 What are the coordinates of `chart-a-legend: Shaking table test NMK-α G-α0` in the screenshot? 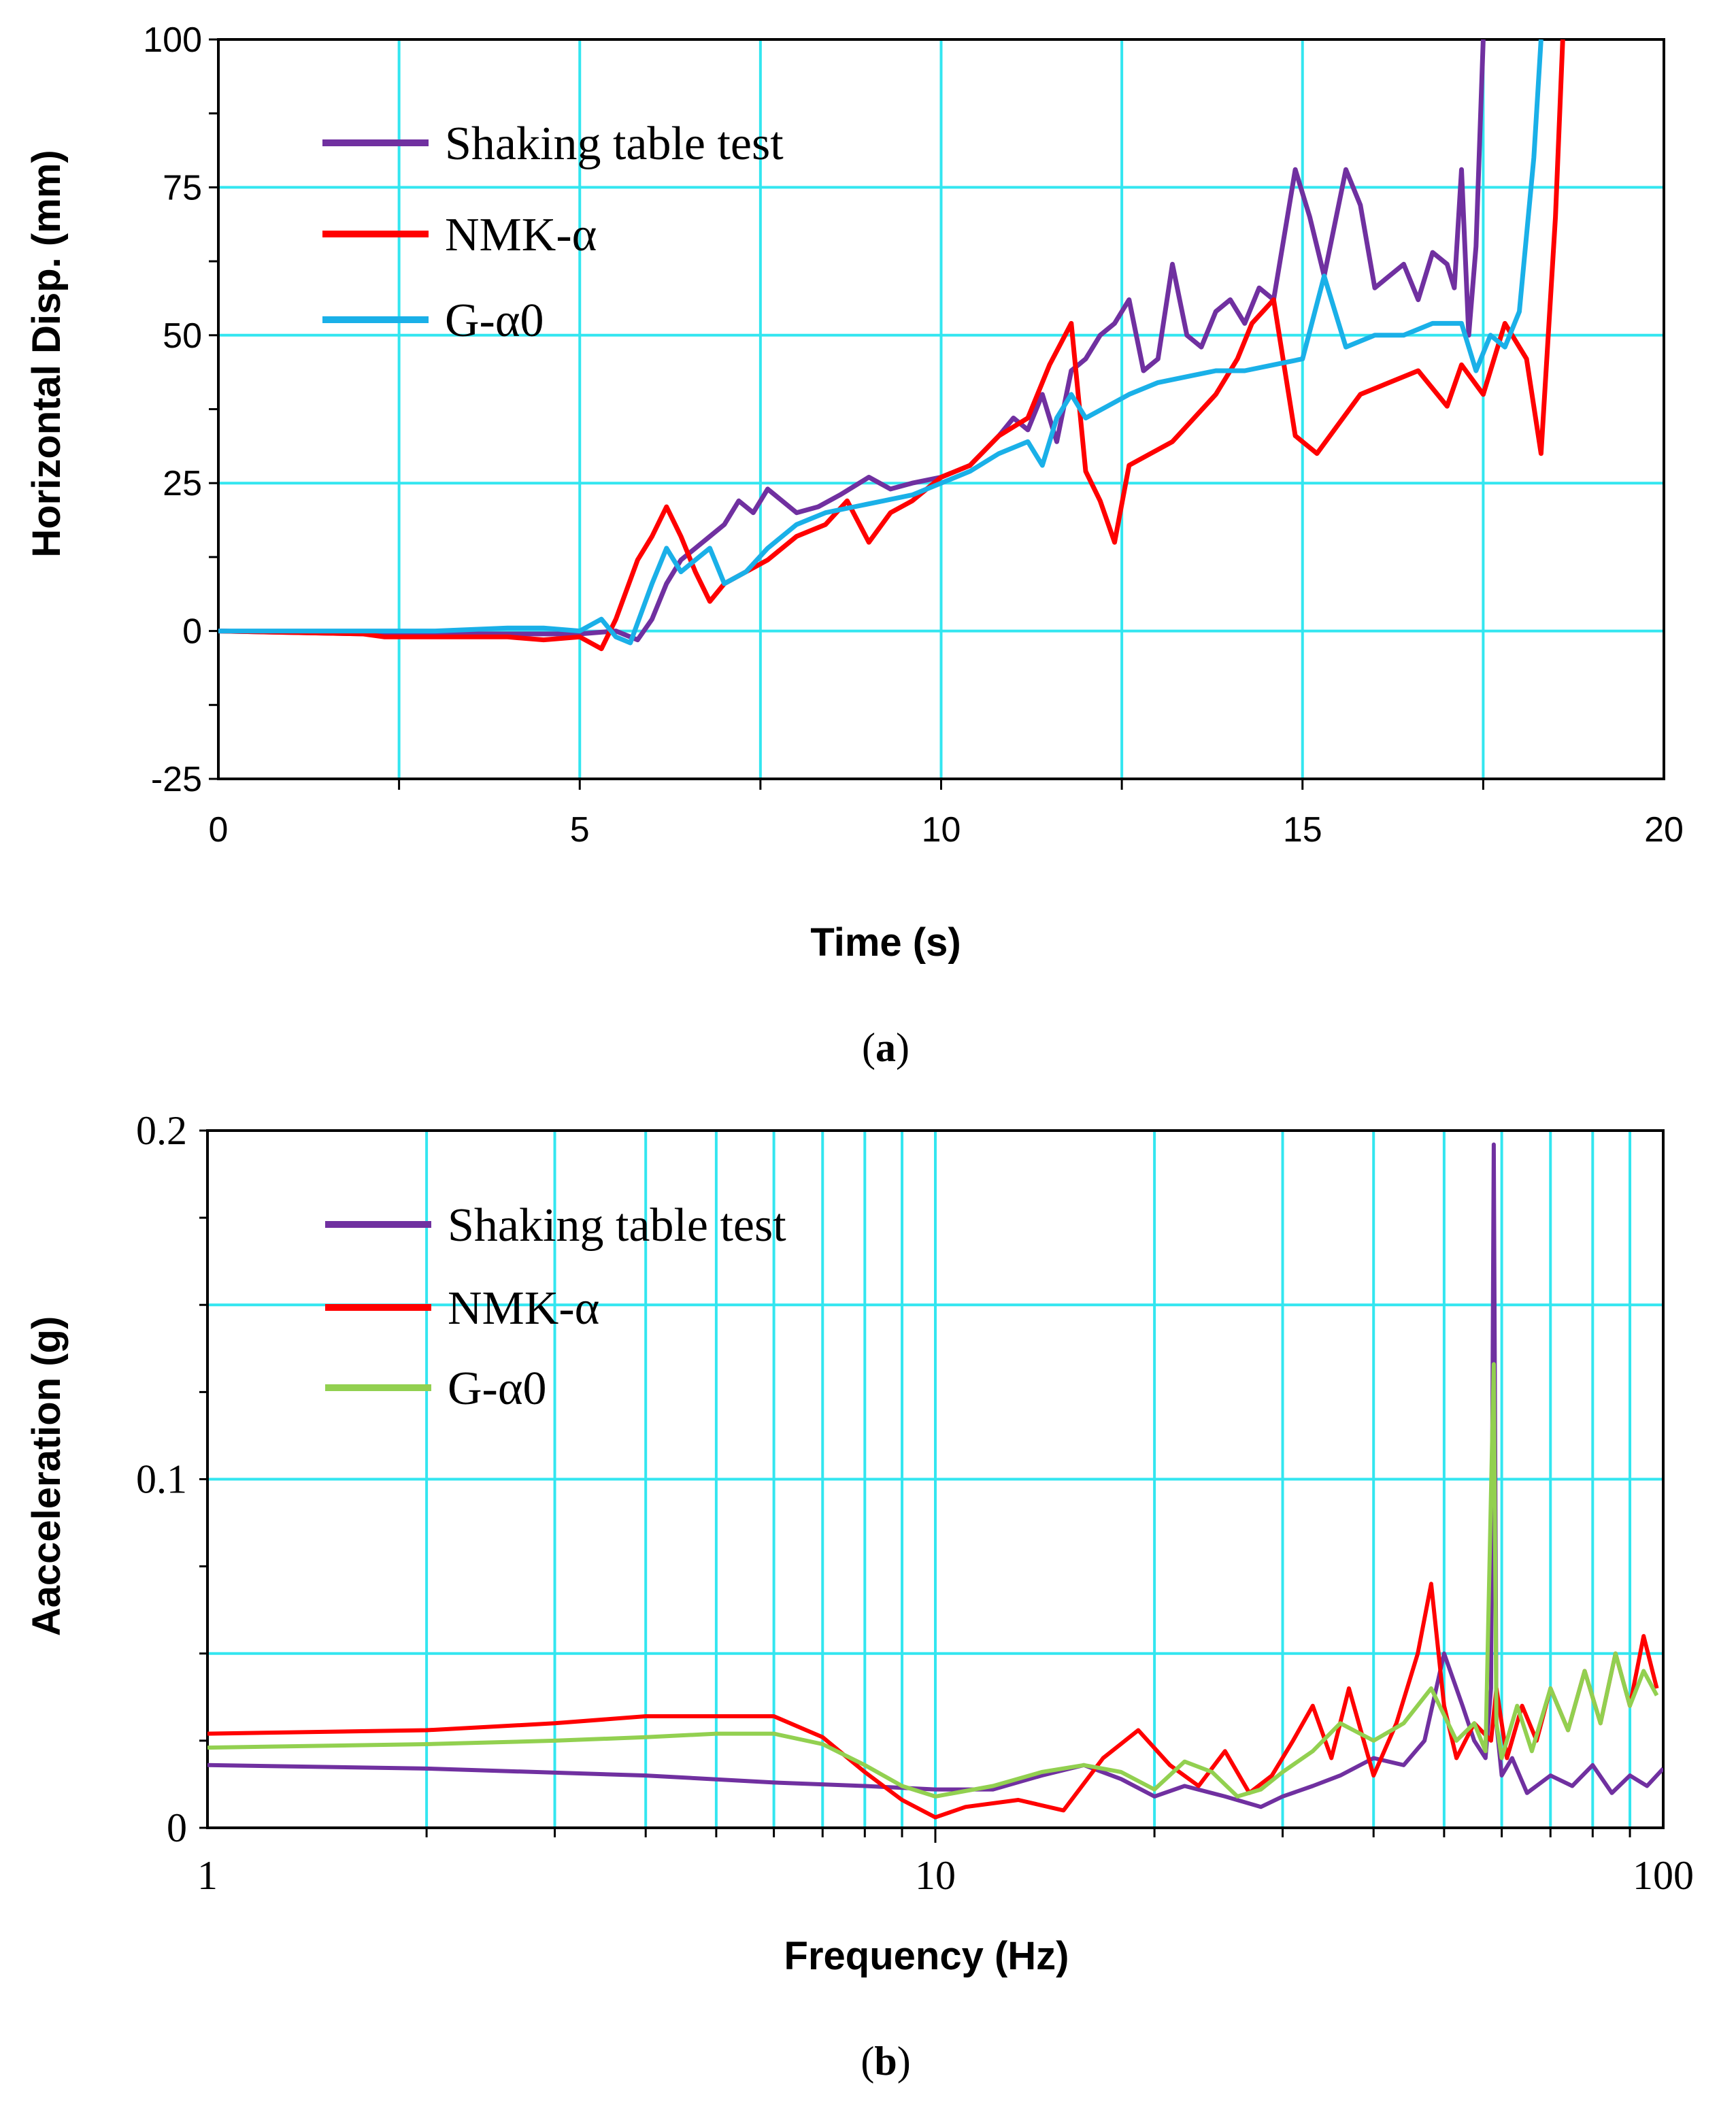 It's located at (553, 232).